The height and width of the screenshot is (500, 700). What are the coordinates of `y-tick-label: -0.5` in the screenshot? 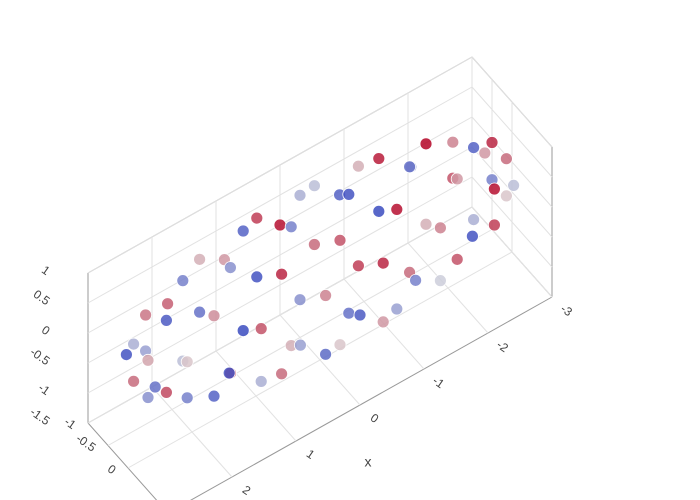 It's located at (86, 443).